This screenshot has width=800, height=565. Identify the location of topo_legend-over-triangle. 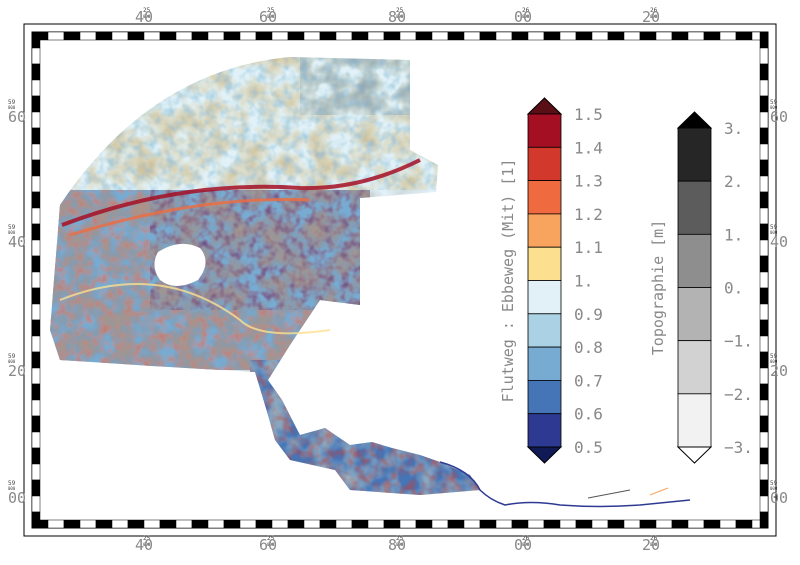
(694, 120).